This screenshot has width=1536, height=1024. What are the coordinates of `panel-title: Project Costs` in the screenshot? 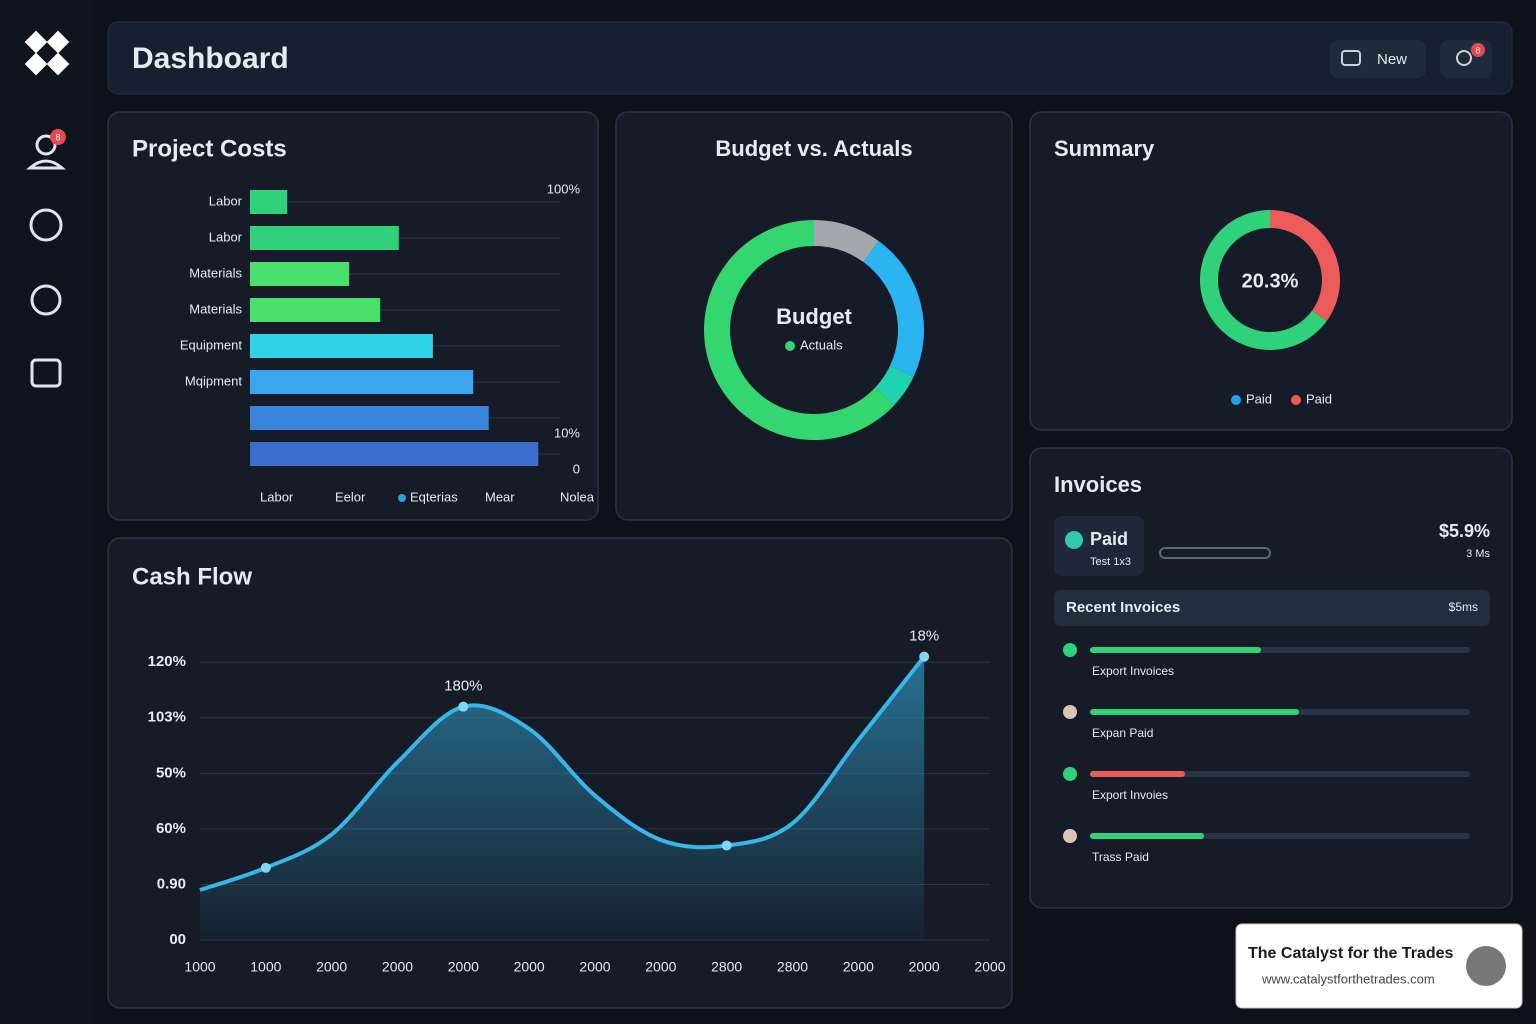 It's located at (209, 148).